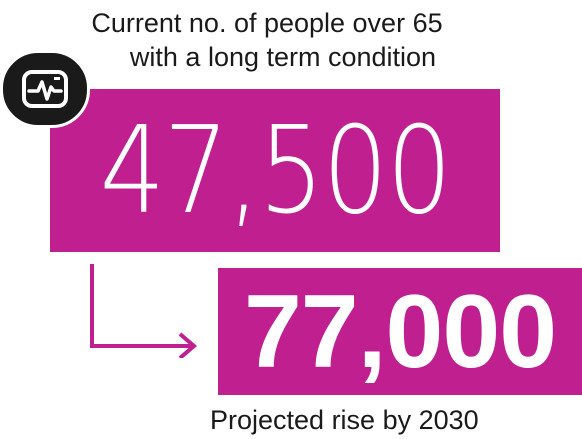 This screenshot has width=582, height=439. Describe the element at coordinates (45, 89) in the screenshot. I see `heart-monitor-icon` at that location.